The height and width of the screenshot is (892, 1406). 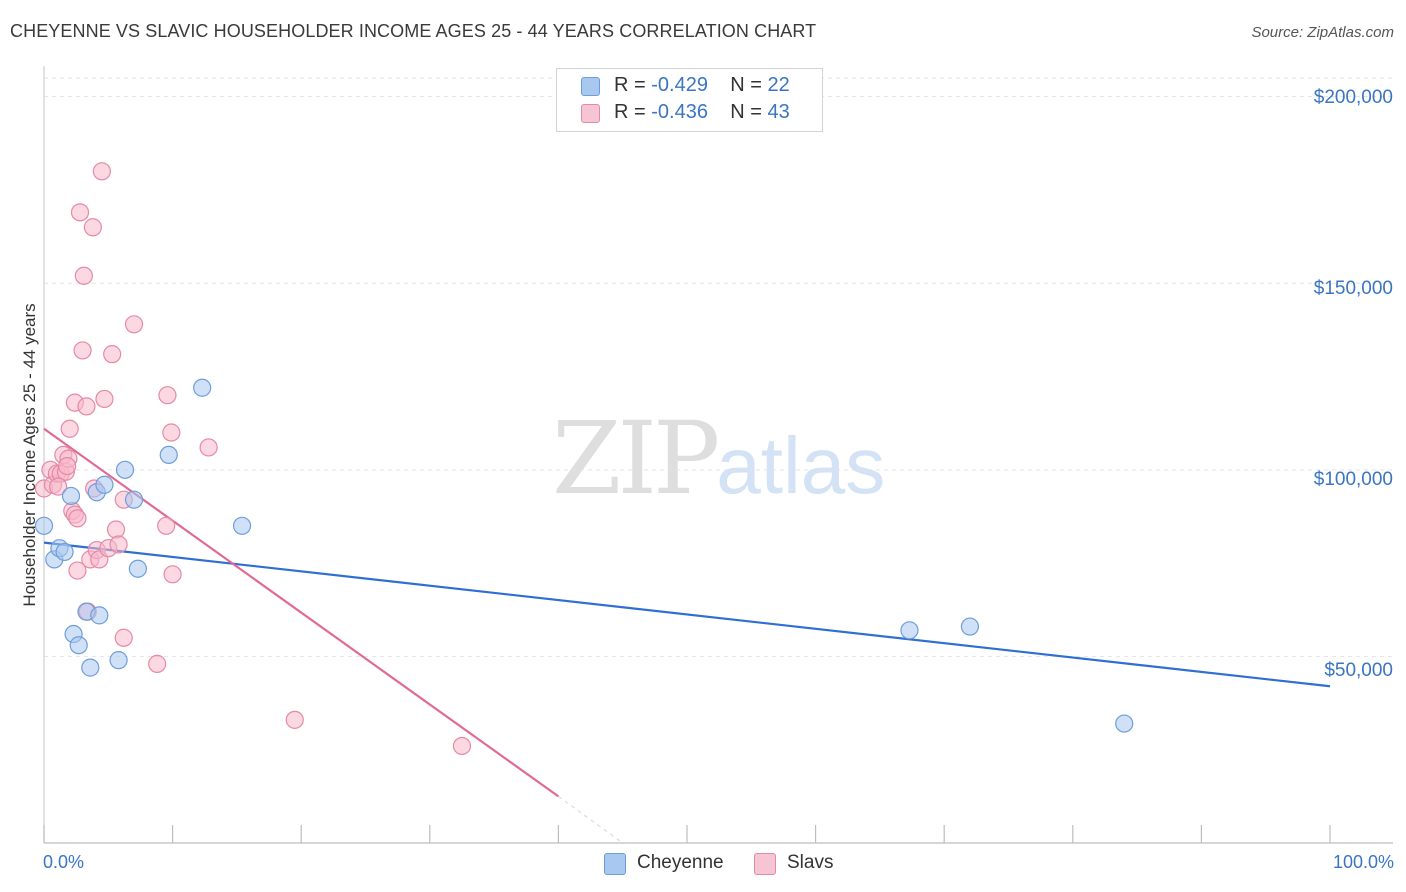 I want to click on legend-text-slavs: R = -0.436 N = 43, so click(x=702, y=112).